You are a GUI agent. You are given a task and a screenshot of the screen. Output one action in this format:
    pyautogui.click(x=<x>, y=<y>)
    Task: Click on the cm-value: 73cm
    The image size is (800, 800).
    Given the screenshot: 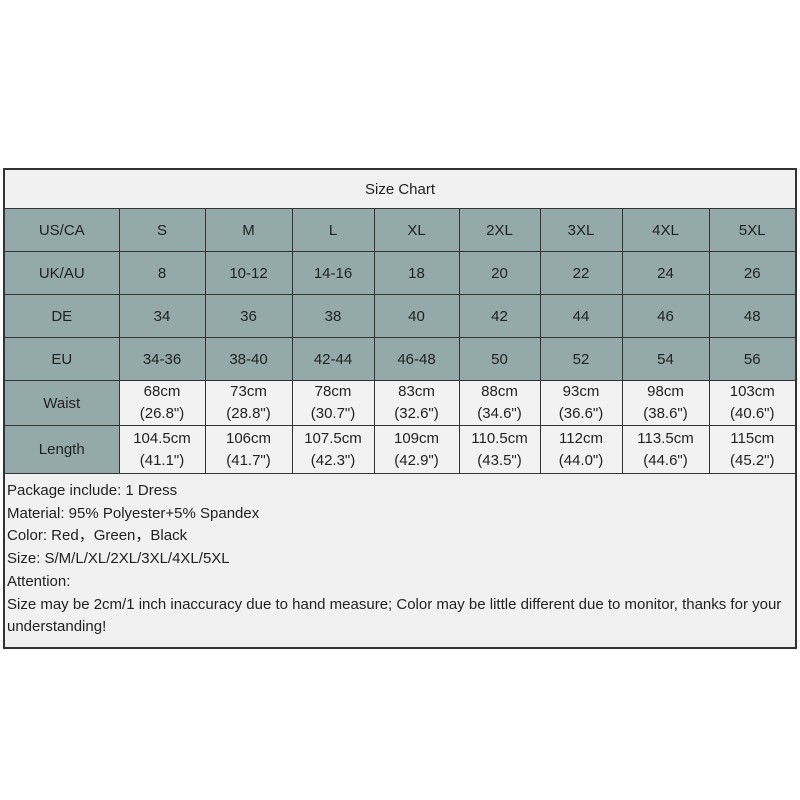 What is the action you would take?
    pyautogui.click(x=248, y=391)
    